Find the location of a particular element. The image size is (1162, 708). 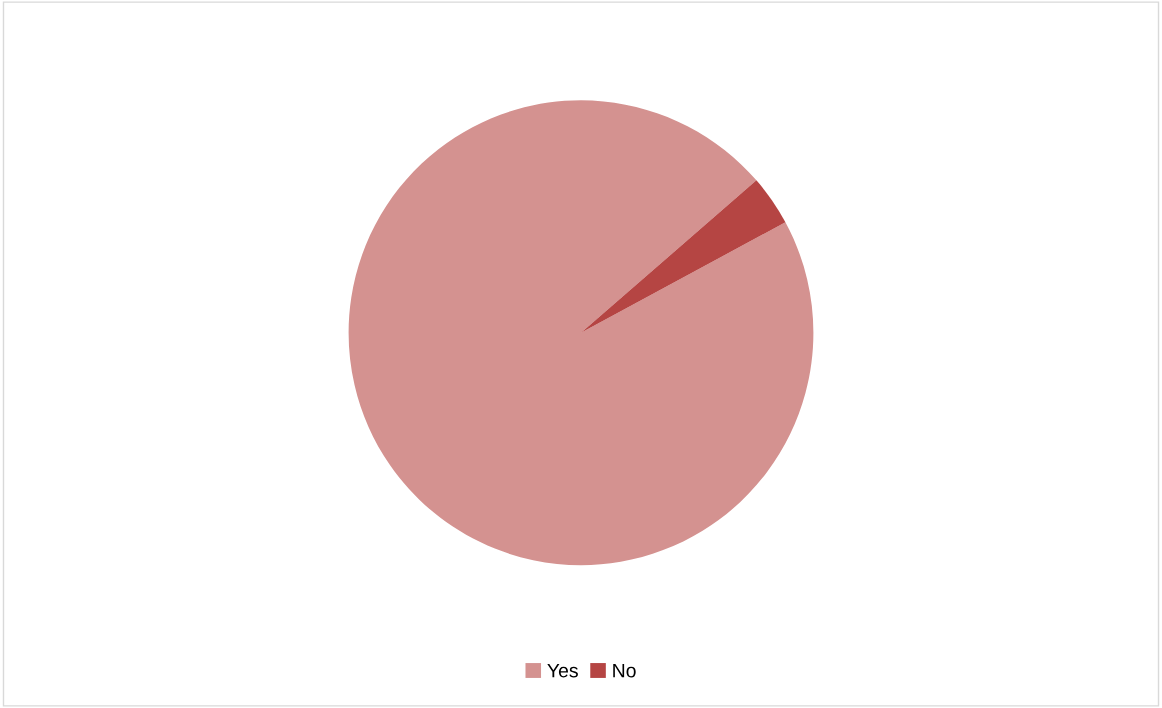

pie-slice is located at coordinates (683, 256).